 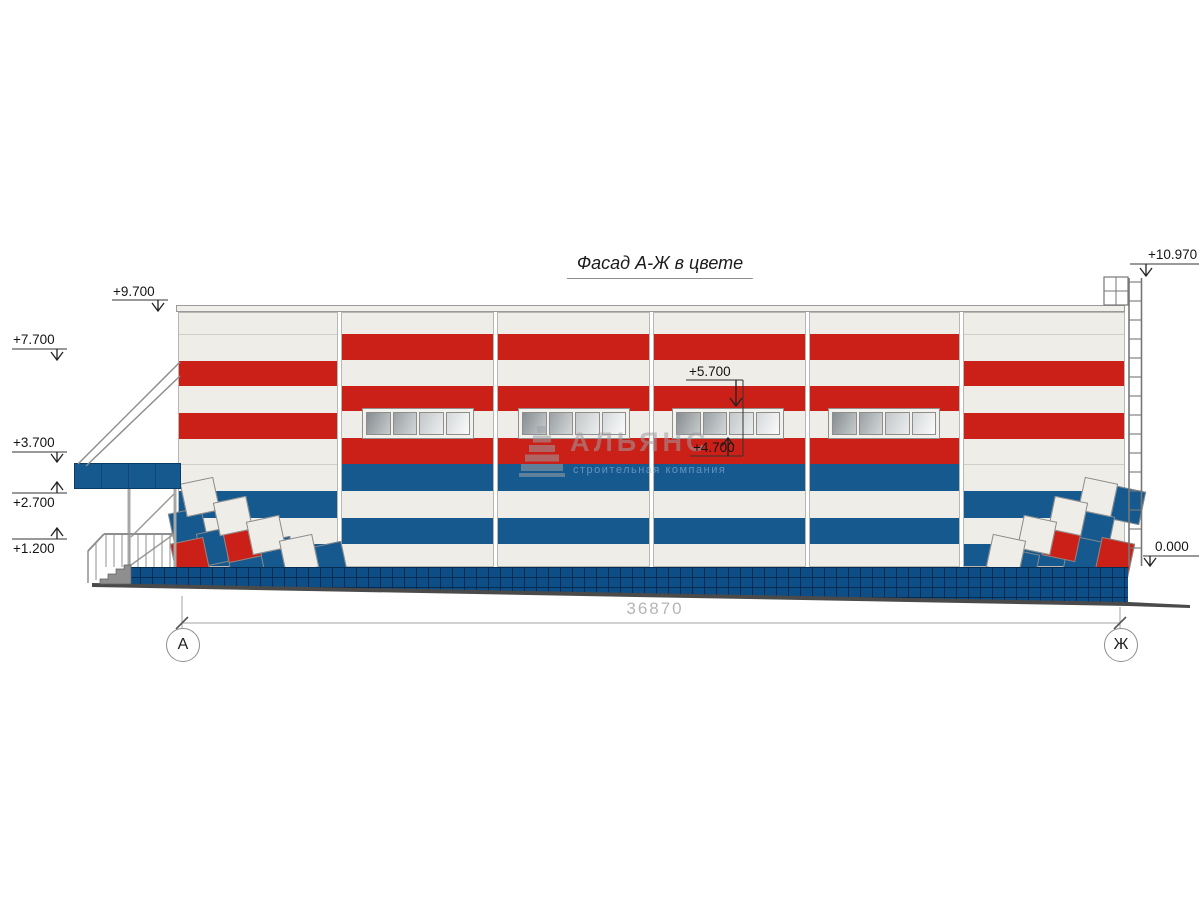 What do you see at coordinates (183, 645) in the screenshot?
I see `axis-bubble-a: А` at bounding box center [183, 645].